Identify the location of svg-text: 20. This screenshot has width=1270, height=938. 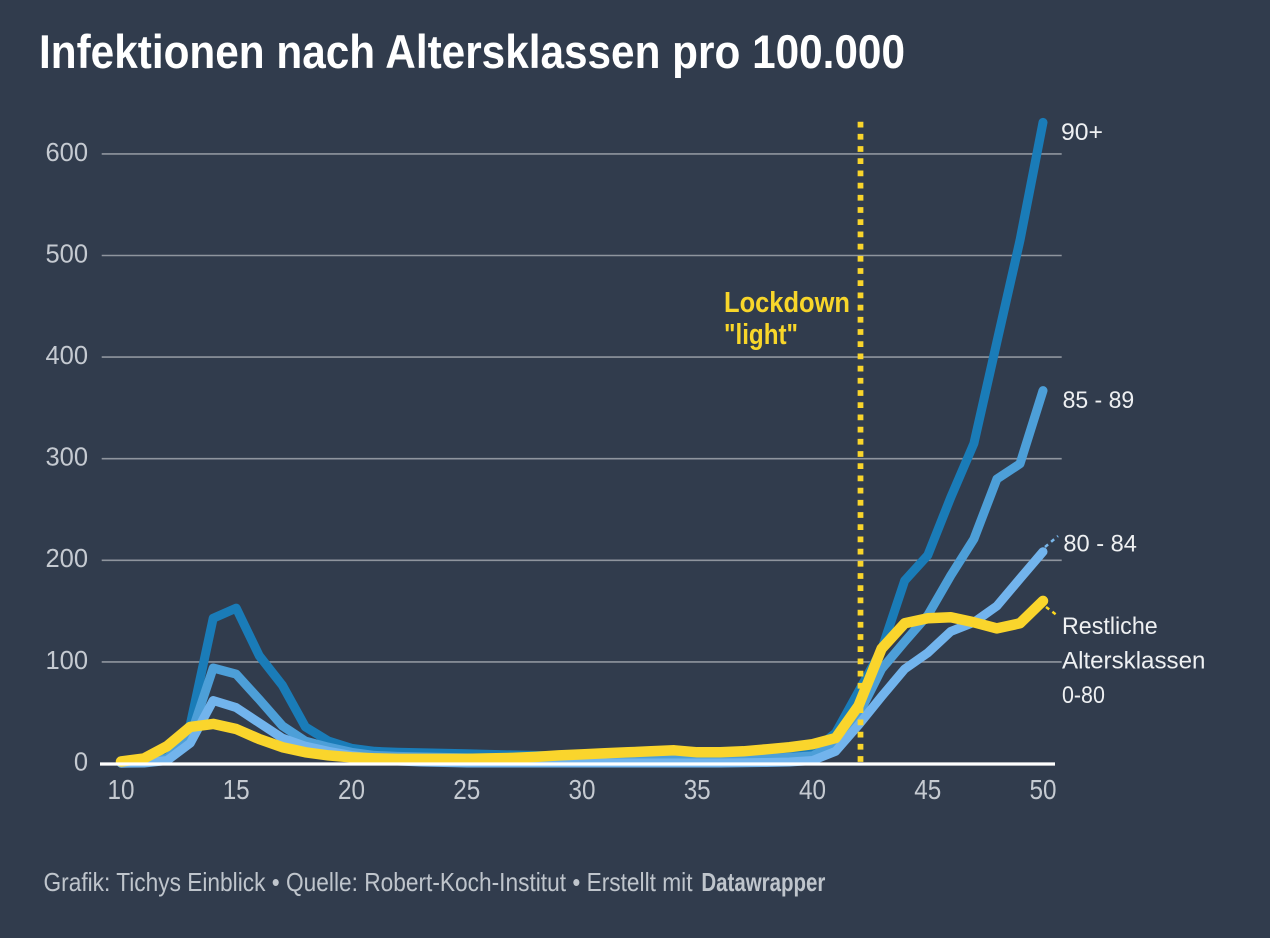
(351, 789).